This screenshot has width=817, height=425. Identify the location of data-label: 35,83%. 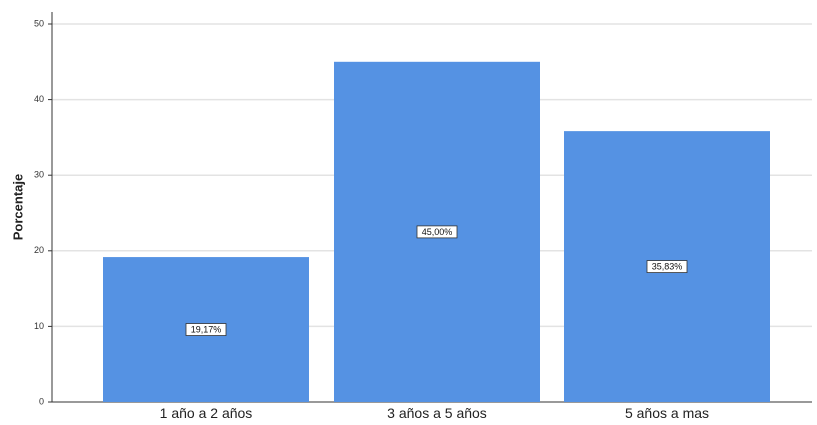
(667, 266).